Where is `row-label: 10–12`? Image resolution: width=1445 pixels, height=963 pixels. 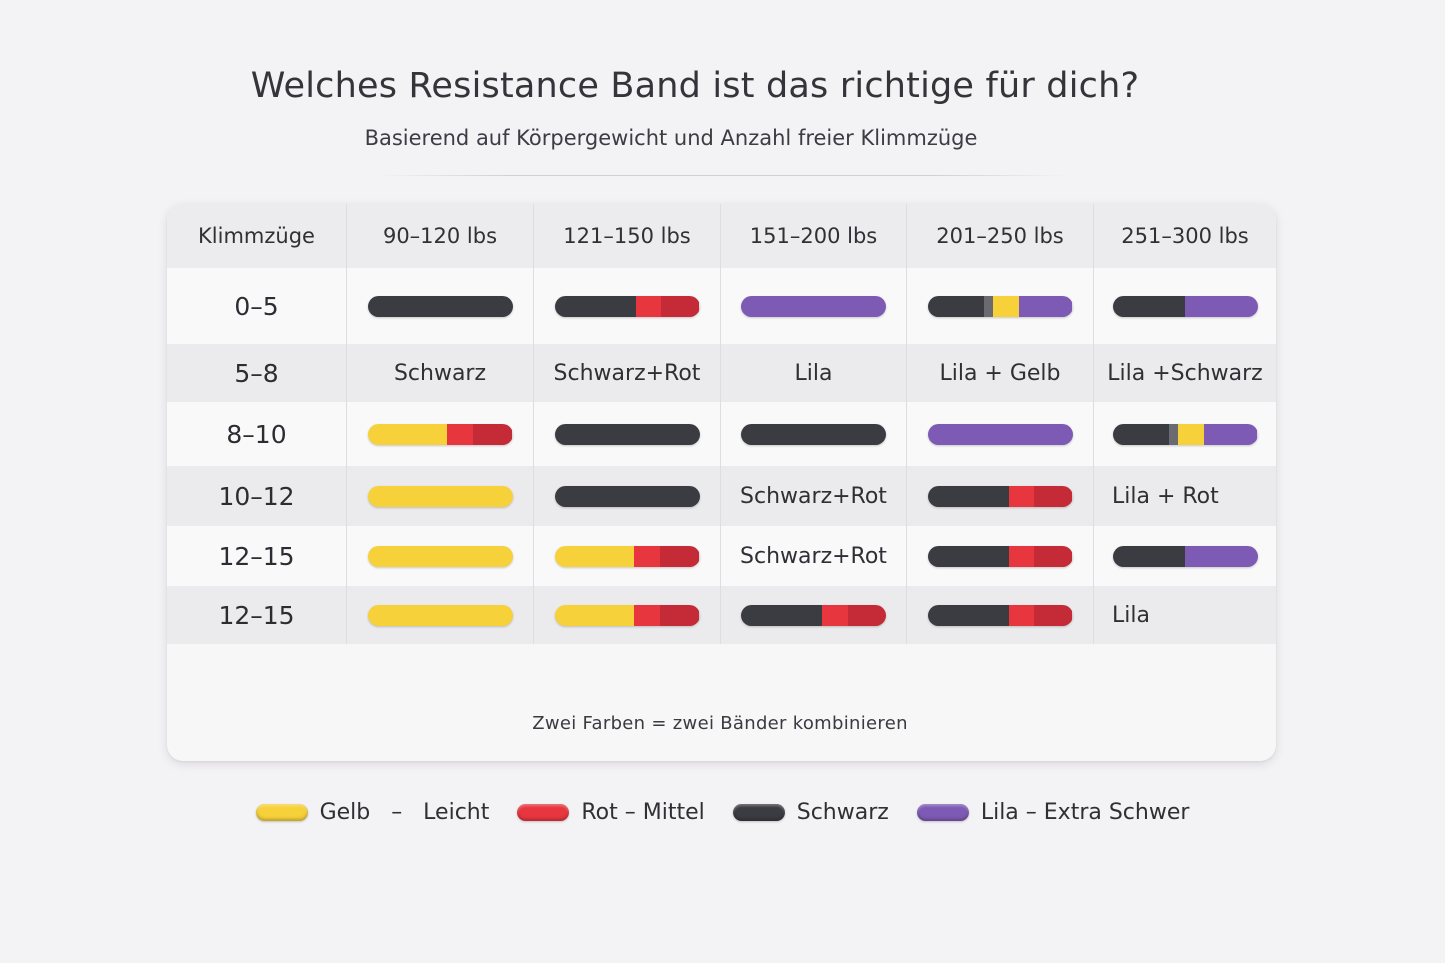 row-label: 10–12 is located at coordinates (257, 496).